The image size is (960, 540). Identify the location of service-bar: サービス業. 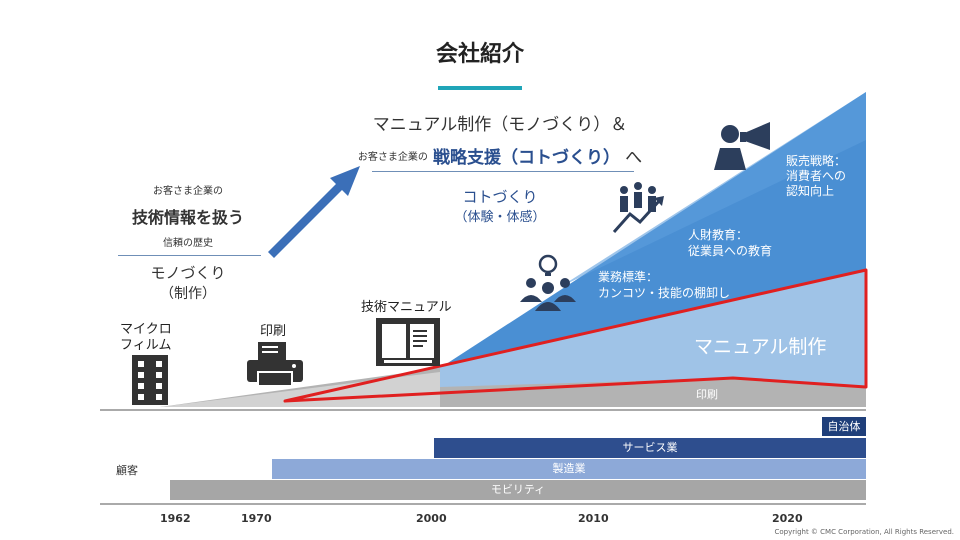
(650, 448).